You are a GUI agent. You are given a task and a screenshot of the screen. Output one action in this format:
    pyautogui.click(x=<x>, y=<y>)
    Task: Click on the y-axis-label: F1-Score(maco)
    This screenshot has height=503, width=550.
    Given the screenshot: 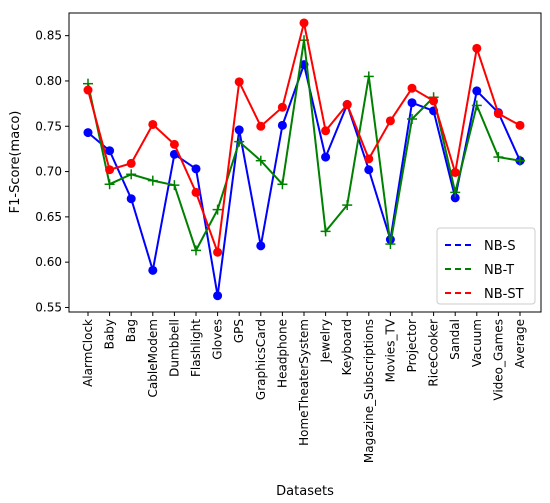 What is the action you would take?
    pyautogui.click(x=15, y=162)
    